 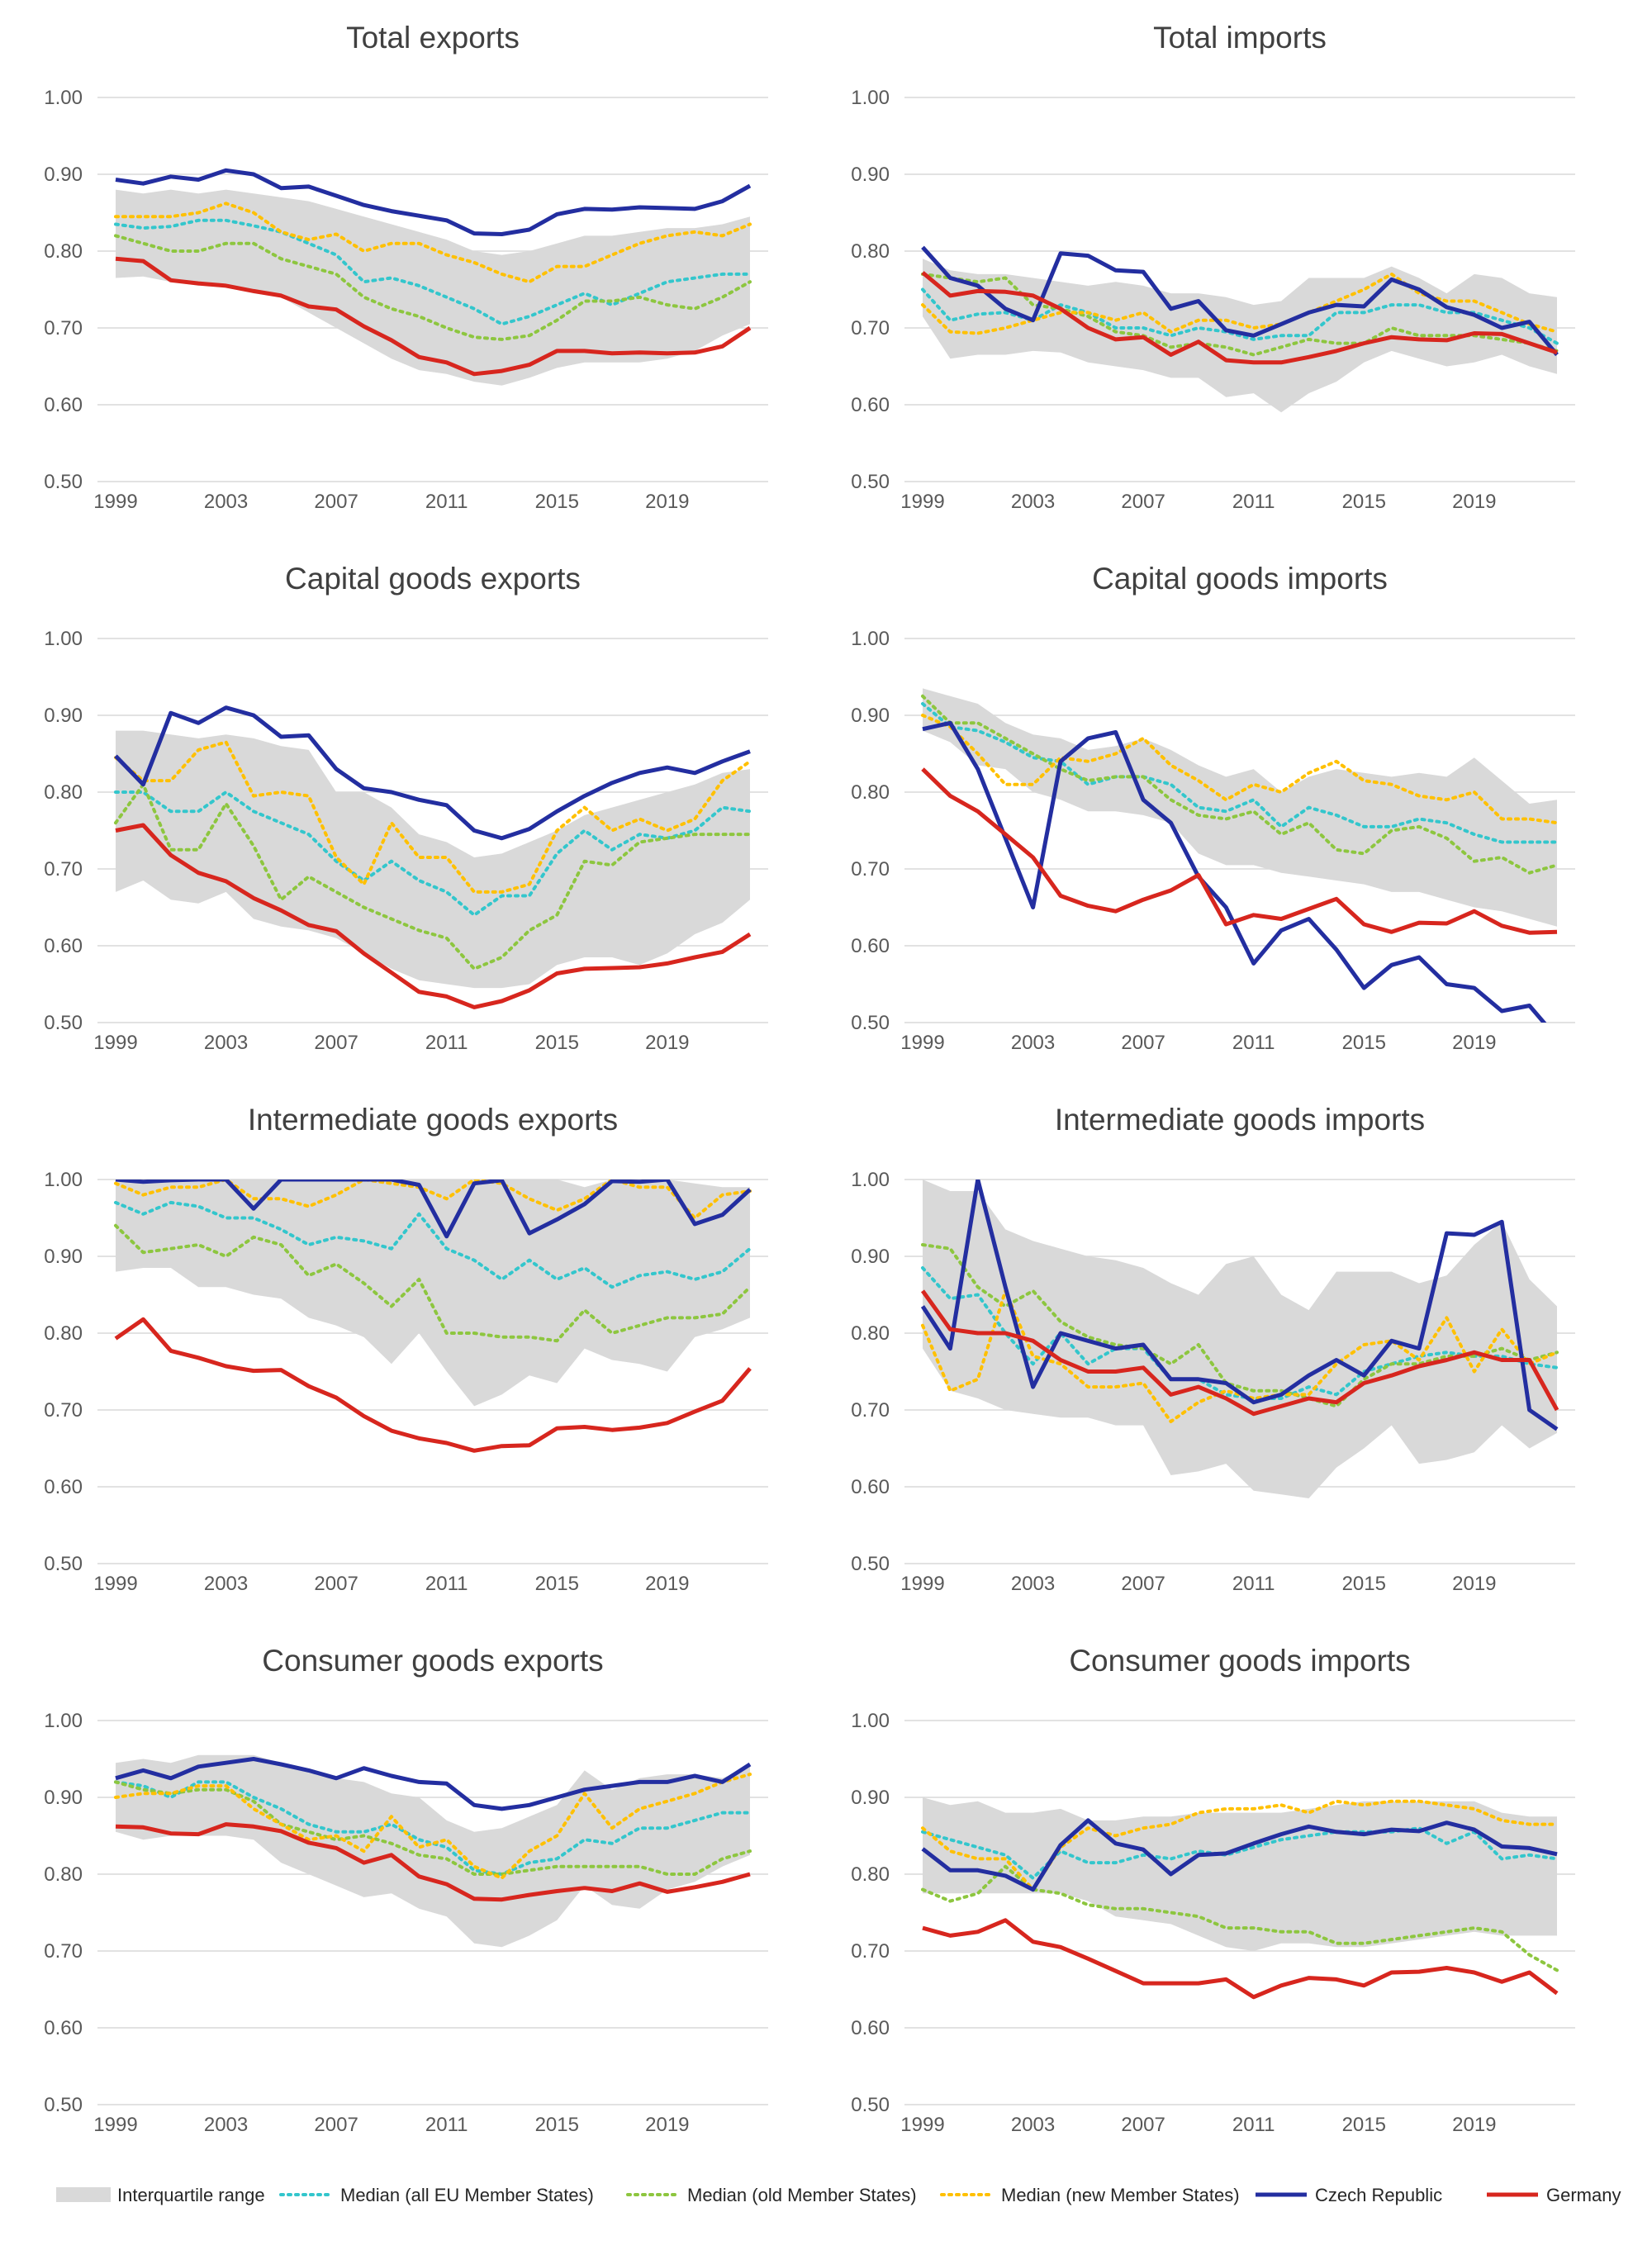 What do you see at coordinates (1240, 38) in the screenshot?
I see `chart-title: Total imports` at bounding box center [1240, 38].